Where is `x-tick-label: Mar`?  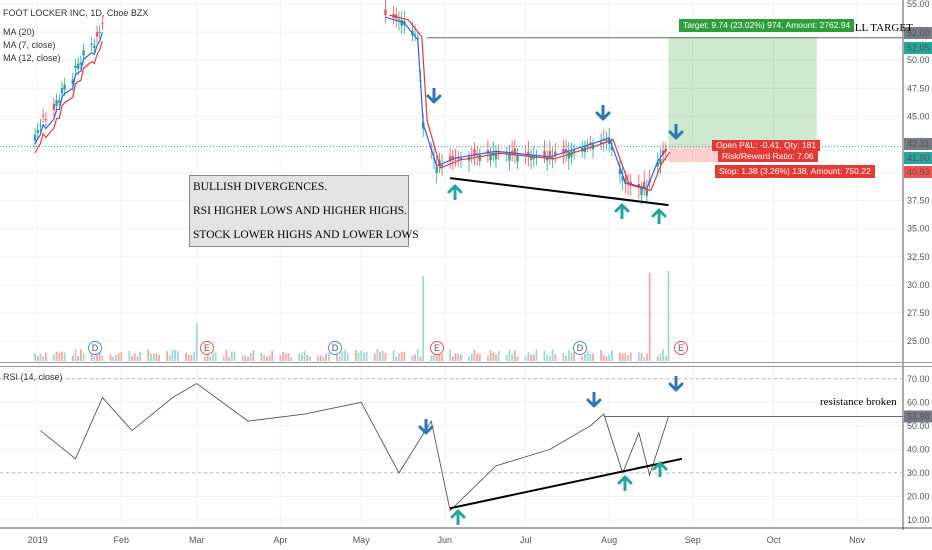 x-tick-label: Mar is located at coordinates (197, 540).